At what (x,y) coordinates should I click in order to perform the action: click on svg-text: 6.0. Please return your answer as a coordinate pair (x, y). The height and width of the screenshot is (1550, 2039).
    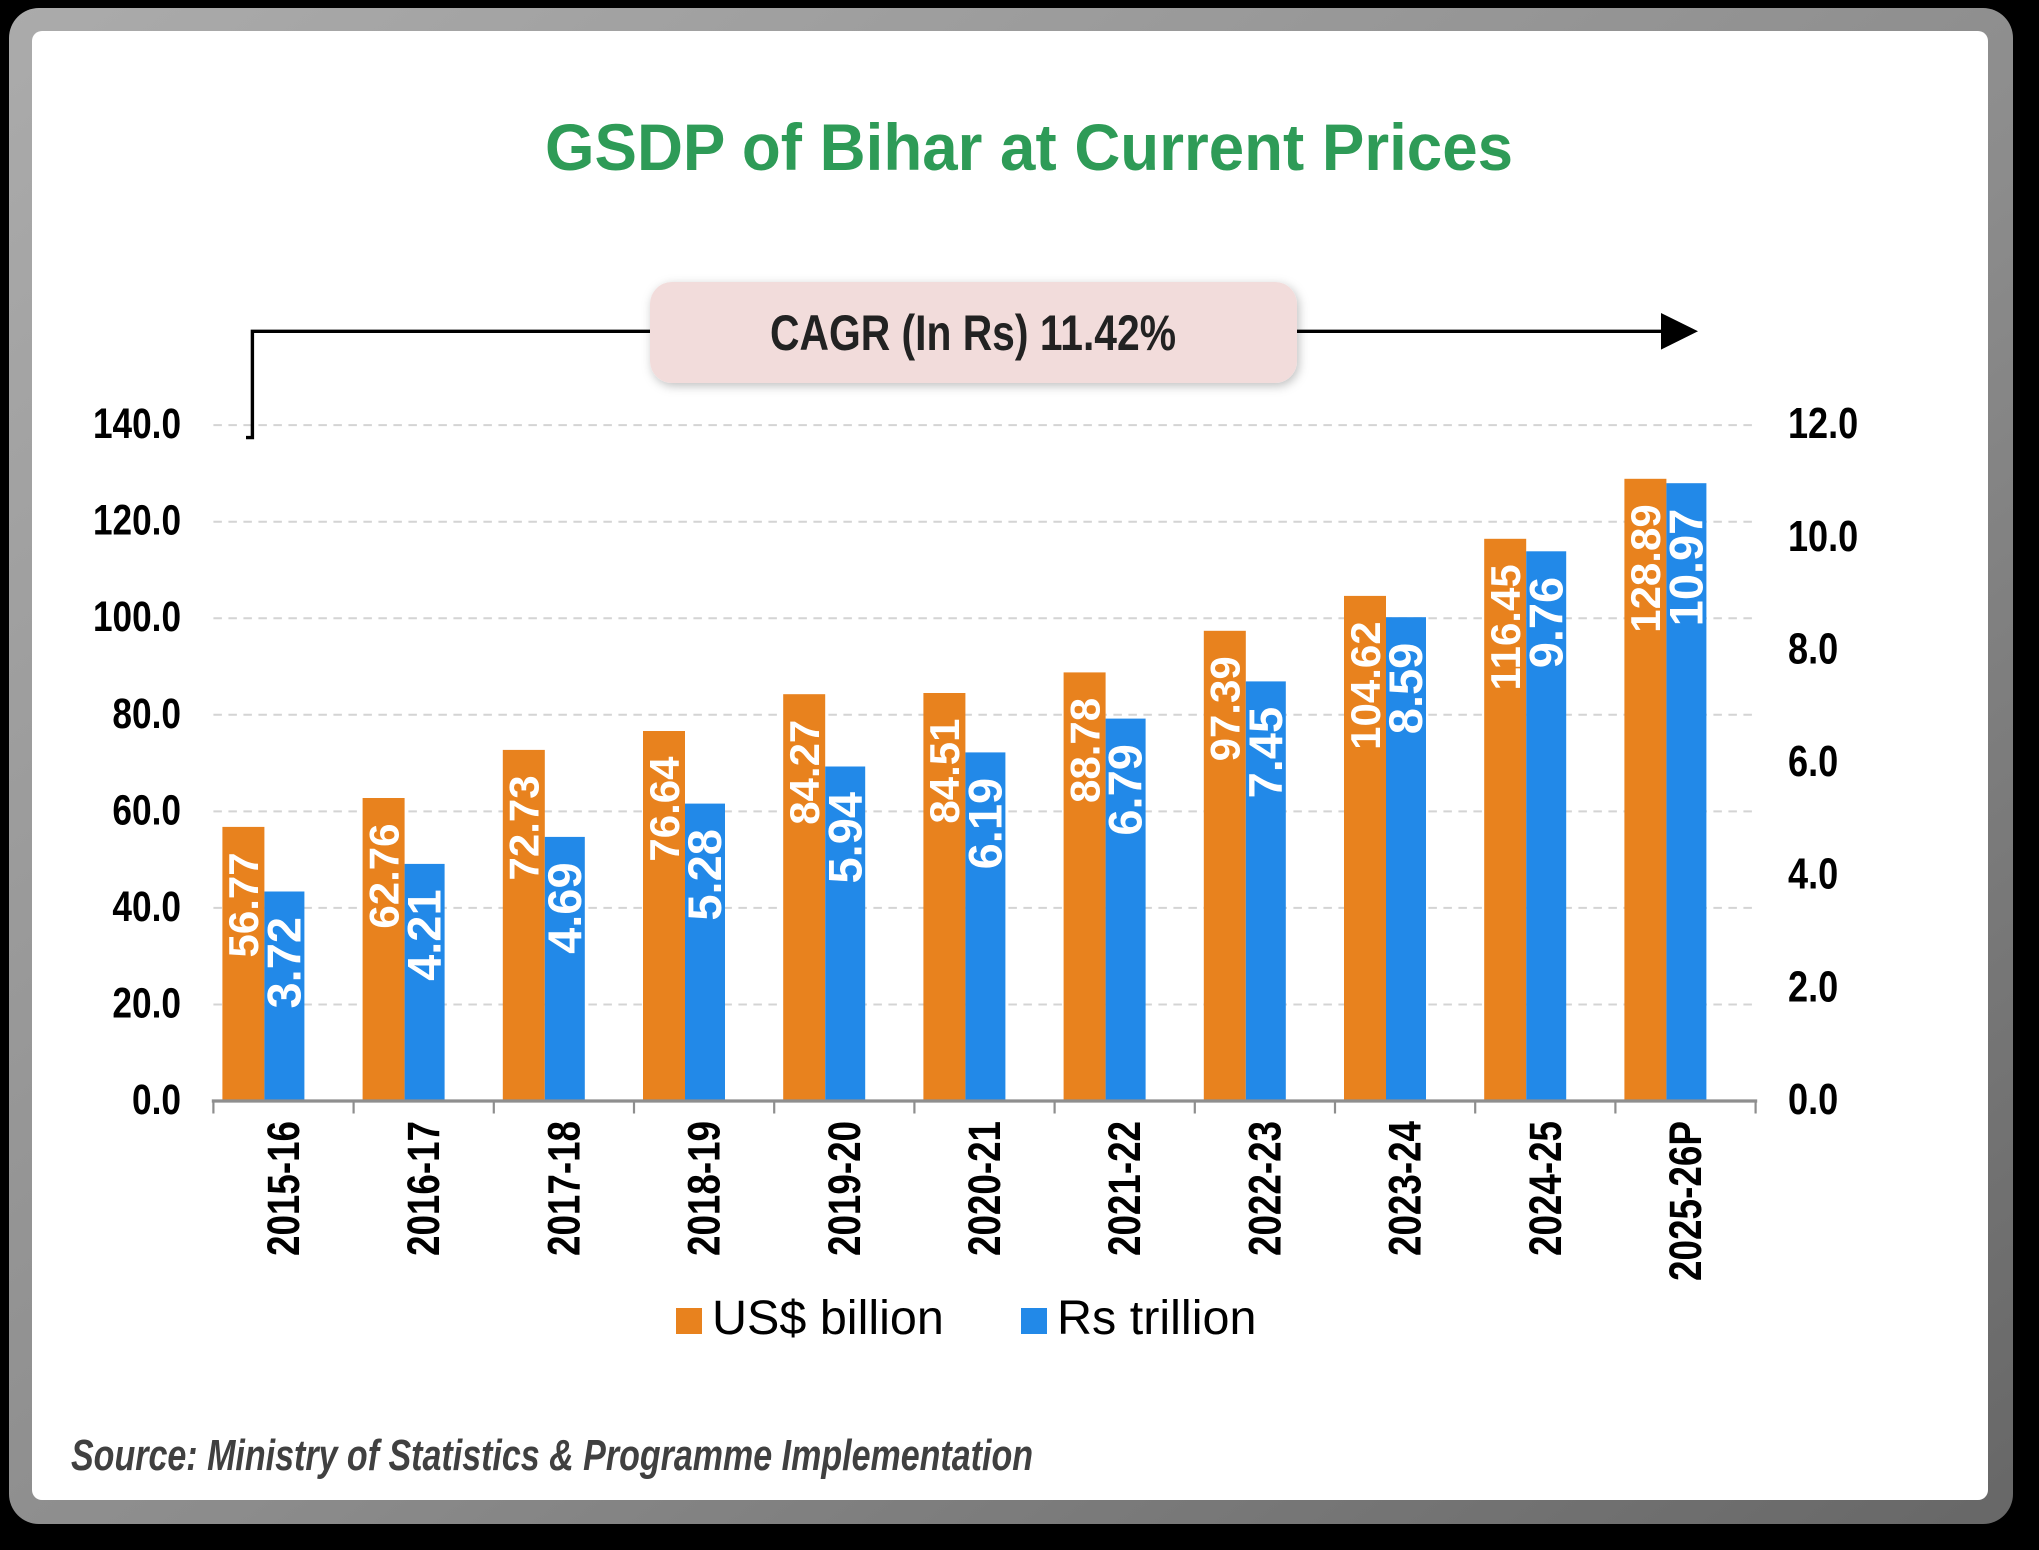
    Looking at the image, I should click on (1813, 761).